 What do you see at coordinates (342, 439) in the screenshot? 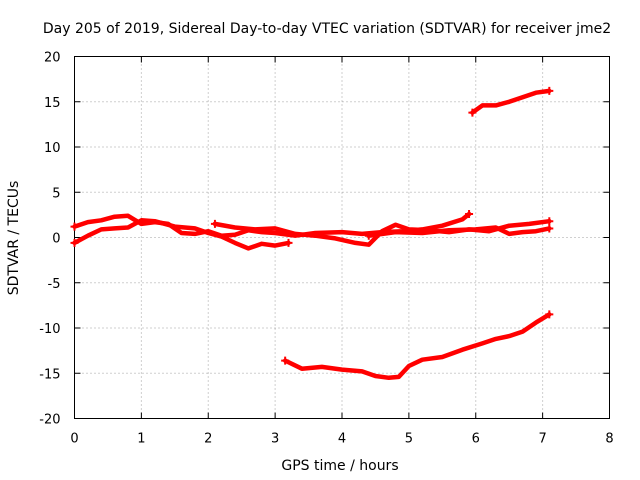
I see `x-tick-label: 4` at bounding box center [342, 439].